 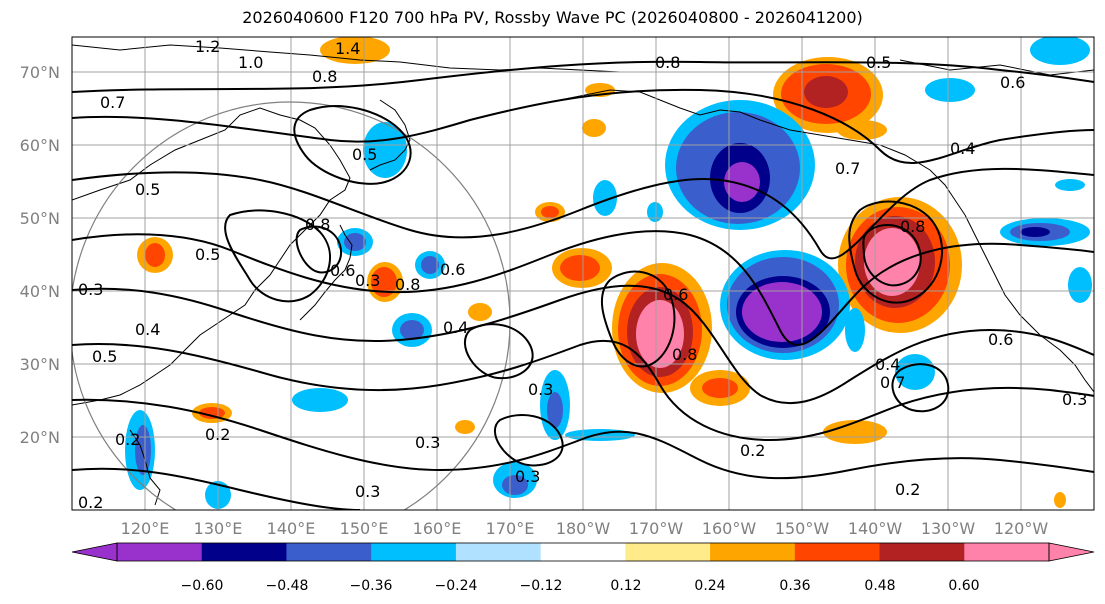 What do you see at coordinates (40, 218) in the screenshot?
I see `lat-label: 50°N` at bounding box center [40, 218].